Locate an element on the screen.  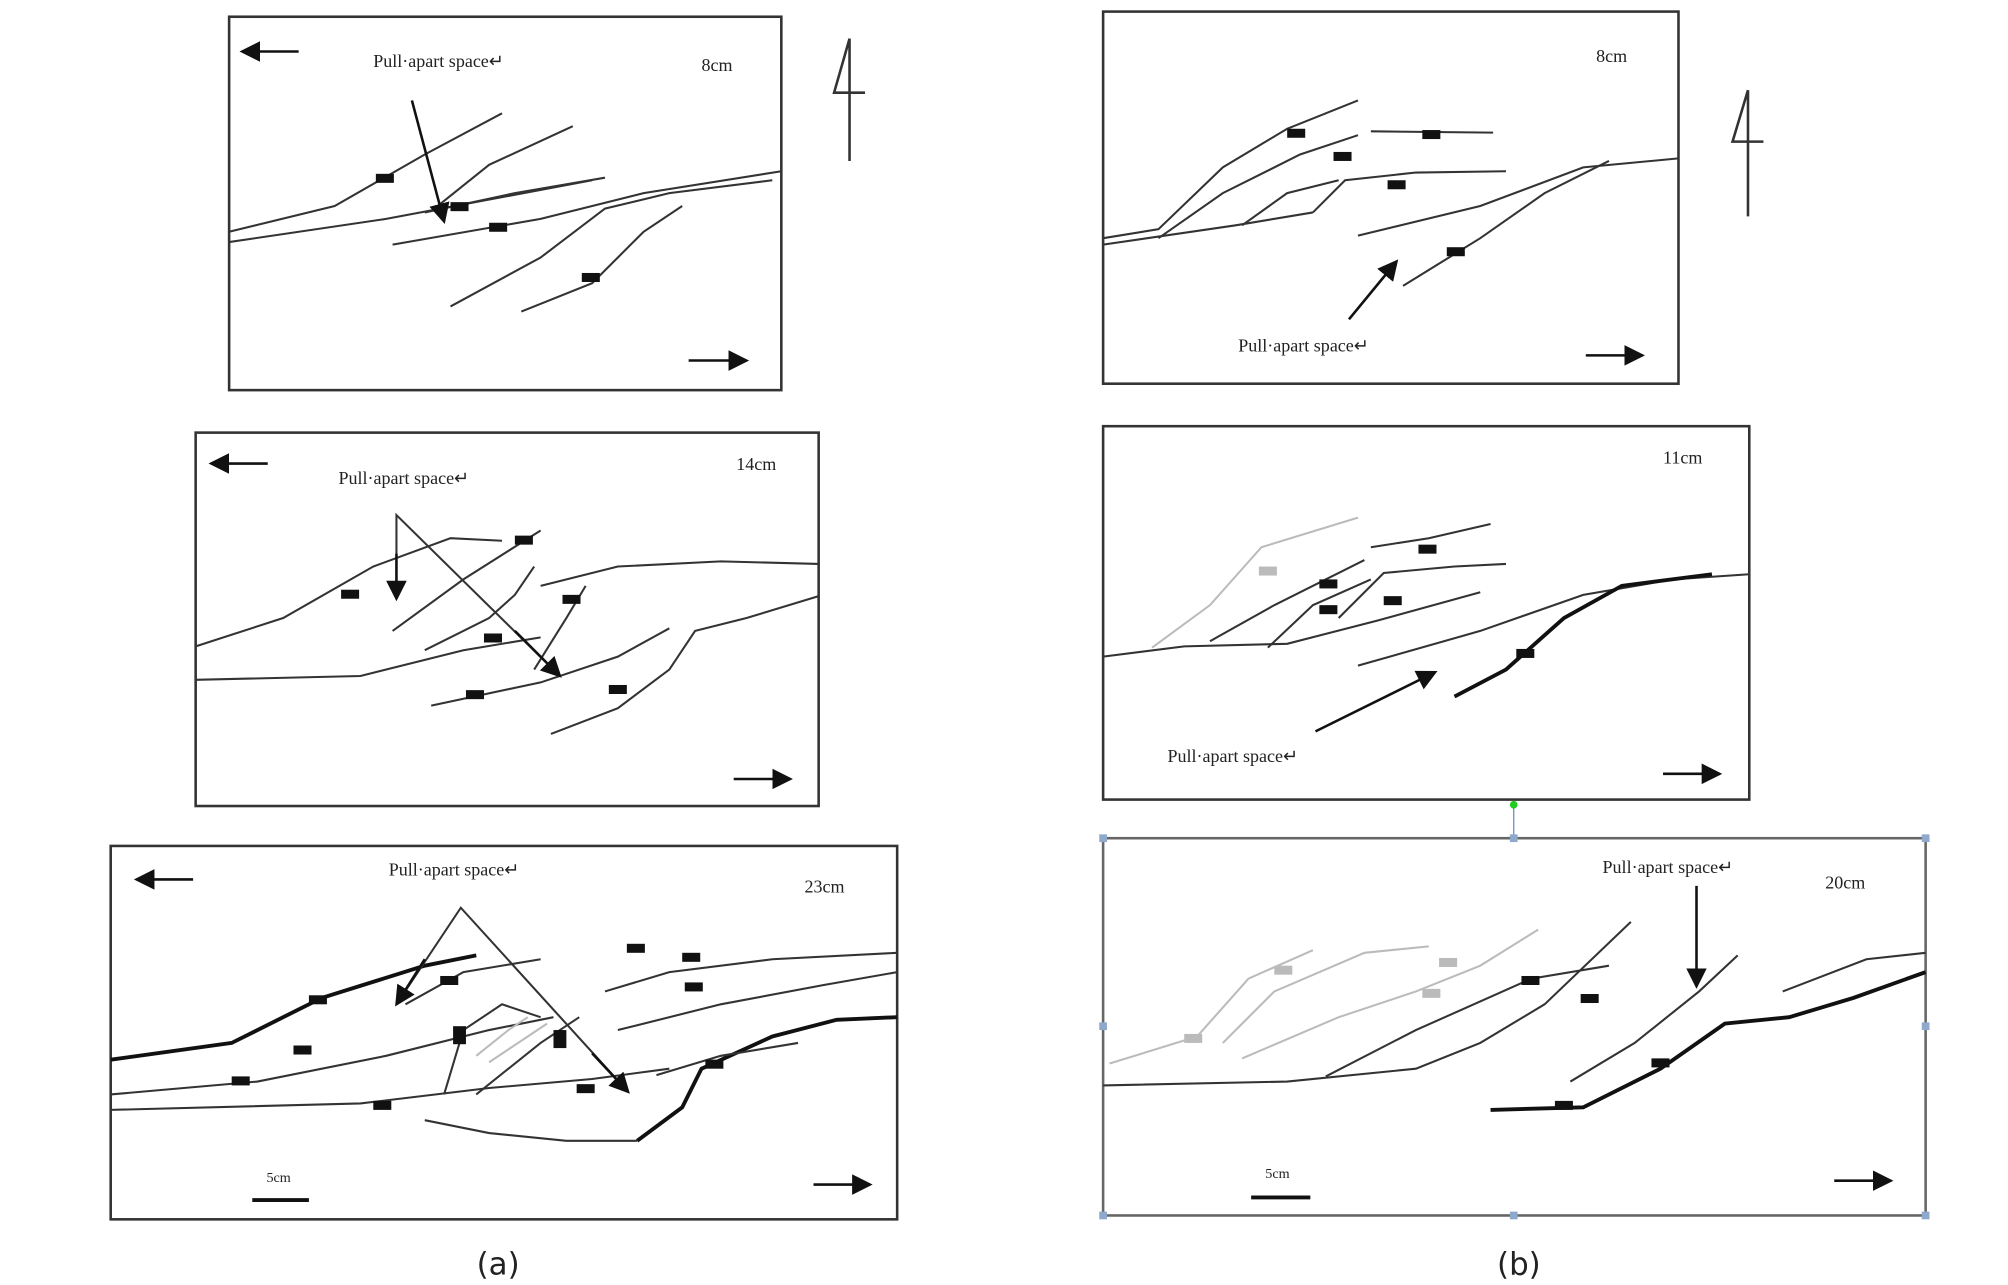
north-sign is located at coordinates (848, 99).